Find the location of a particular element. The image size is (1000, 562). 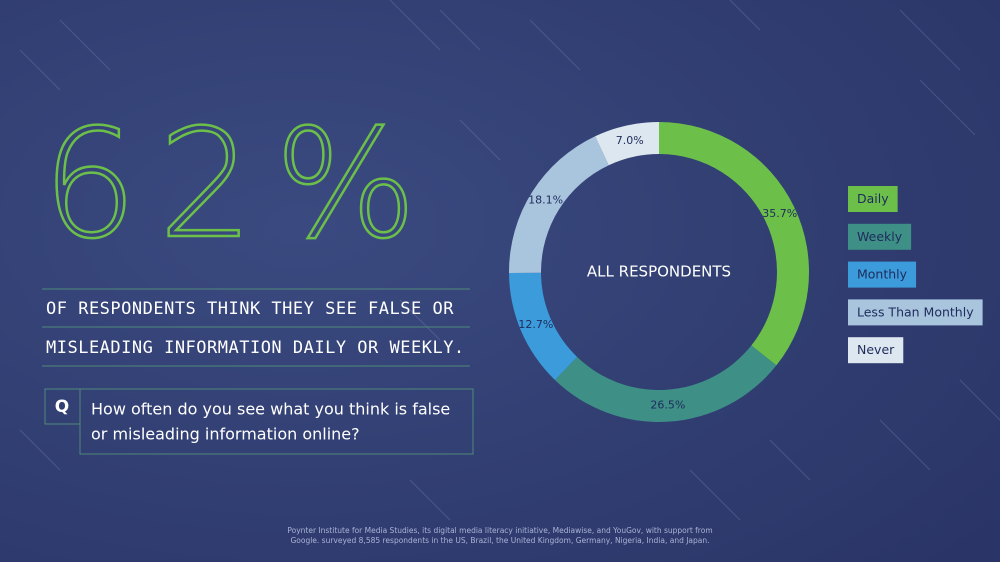

center-label: ALL RESPONDENTS is located at coordinates (659, 272).